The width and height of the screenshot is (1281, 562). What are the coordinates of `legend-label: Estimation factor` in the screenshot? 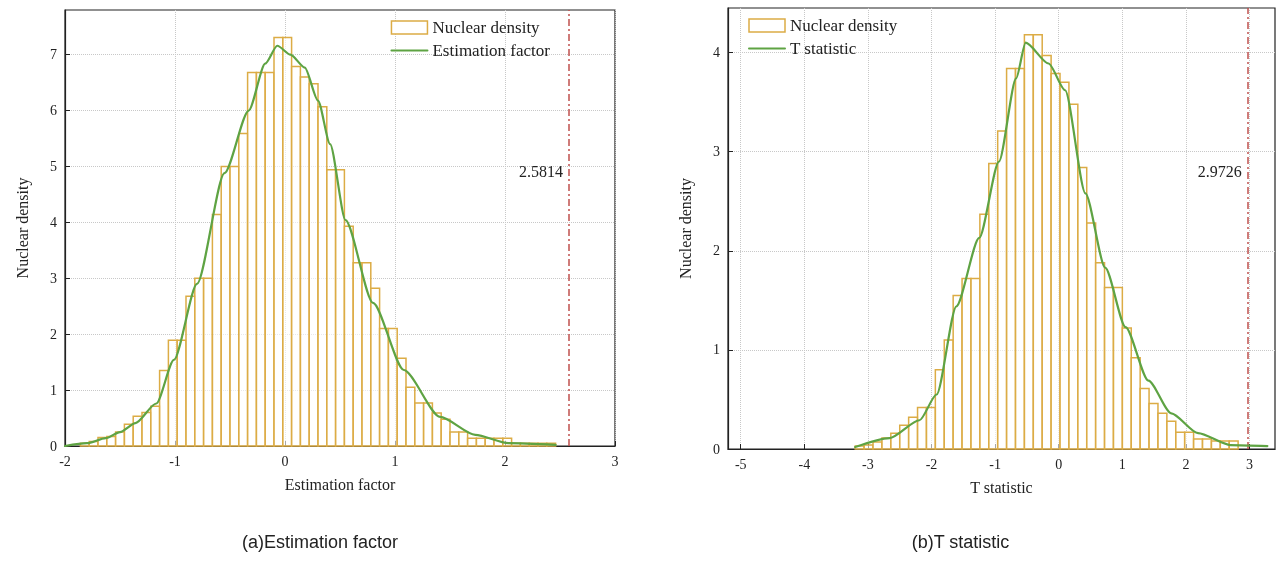 It's located at (491, 50).